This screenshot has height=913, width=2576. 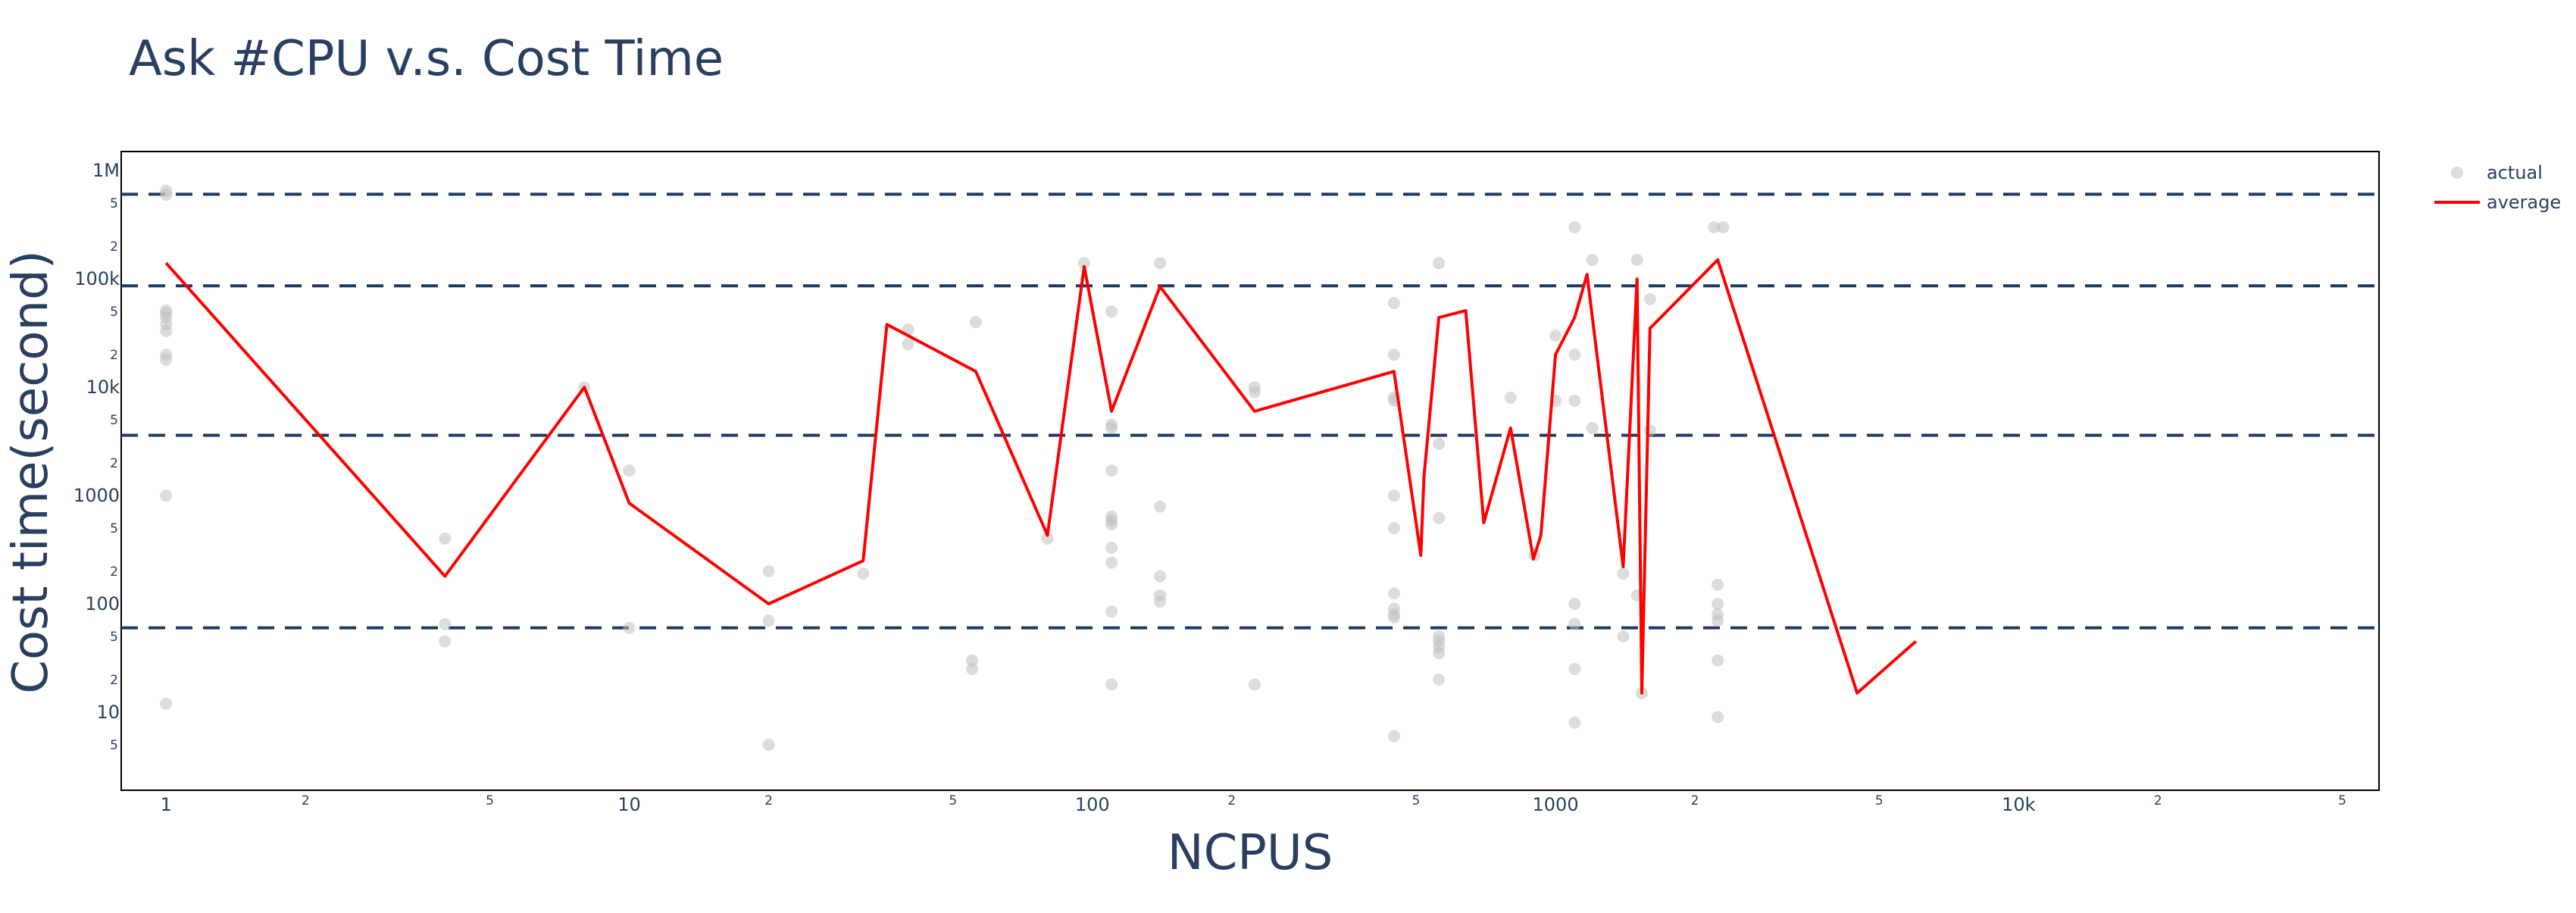 What do you see at coordinates (97, 495) in the screenshot?
I see `y-tick-label: 1000` at bounding box center [97, 495].